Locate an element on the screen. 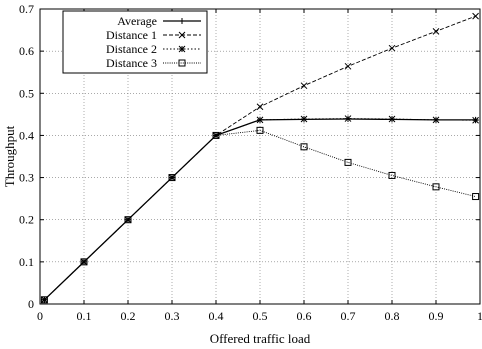 The image size is (482, 349). x-tick-label: 0 is located at coordinates (40, 316).